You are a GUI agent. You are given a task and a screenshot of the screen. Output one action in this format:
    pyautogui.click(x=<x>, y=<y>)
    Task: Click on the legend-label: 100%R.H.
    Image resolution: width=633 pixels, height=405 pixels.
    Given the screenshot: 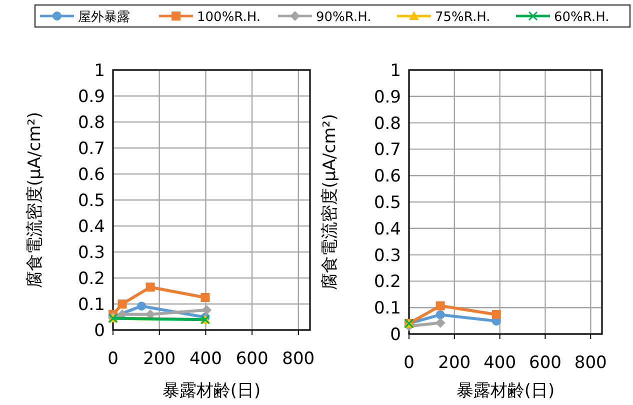 What is the action you would take?
    pyautogui.click(x=229, y=17)
    